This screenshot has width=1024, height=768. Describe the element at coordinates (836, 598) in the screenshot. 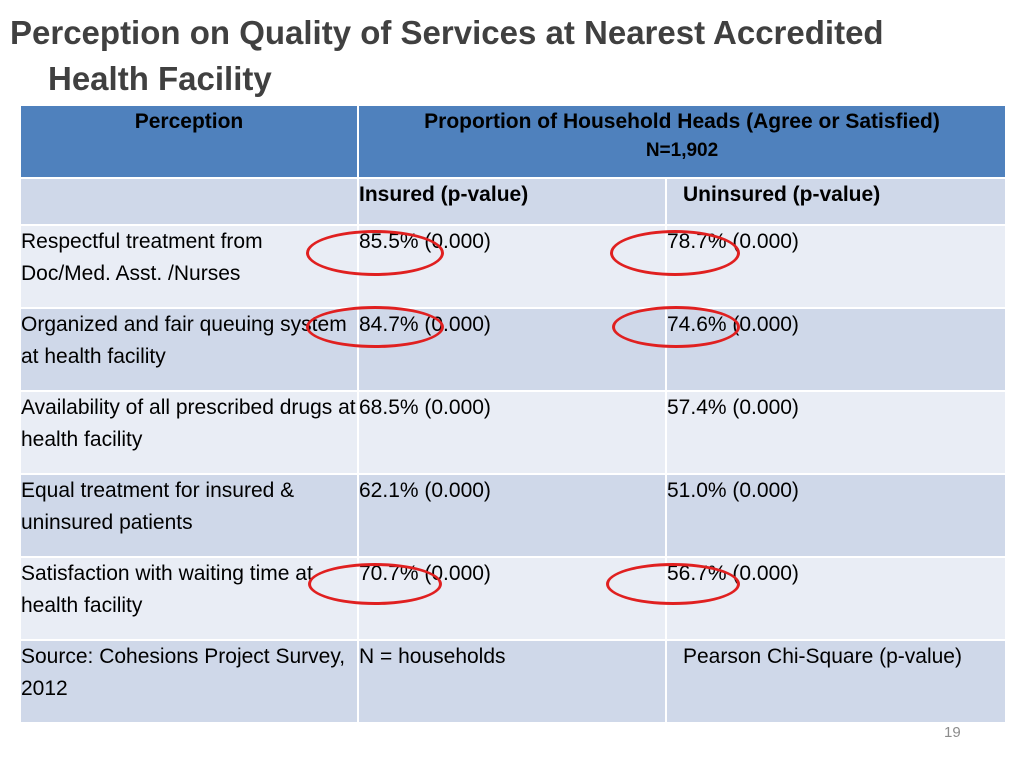

I see `uninsured-cell: 56.7% (0.000)` at that location.